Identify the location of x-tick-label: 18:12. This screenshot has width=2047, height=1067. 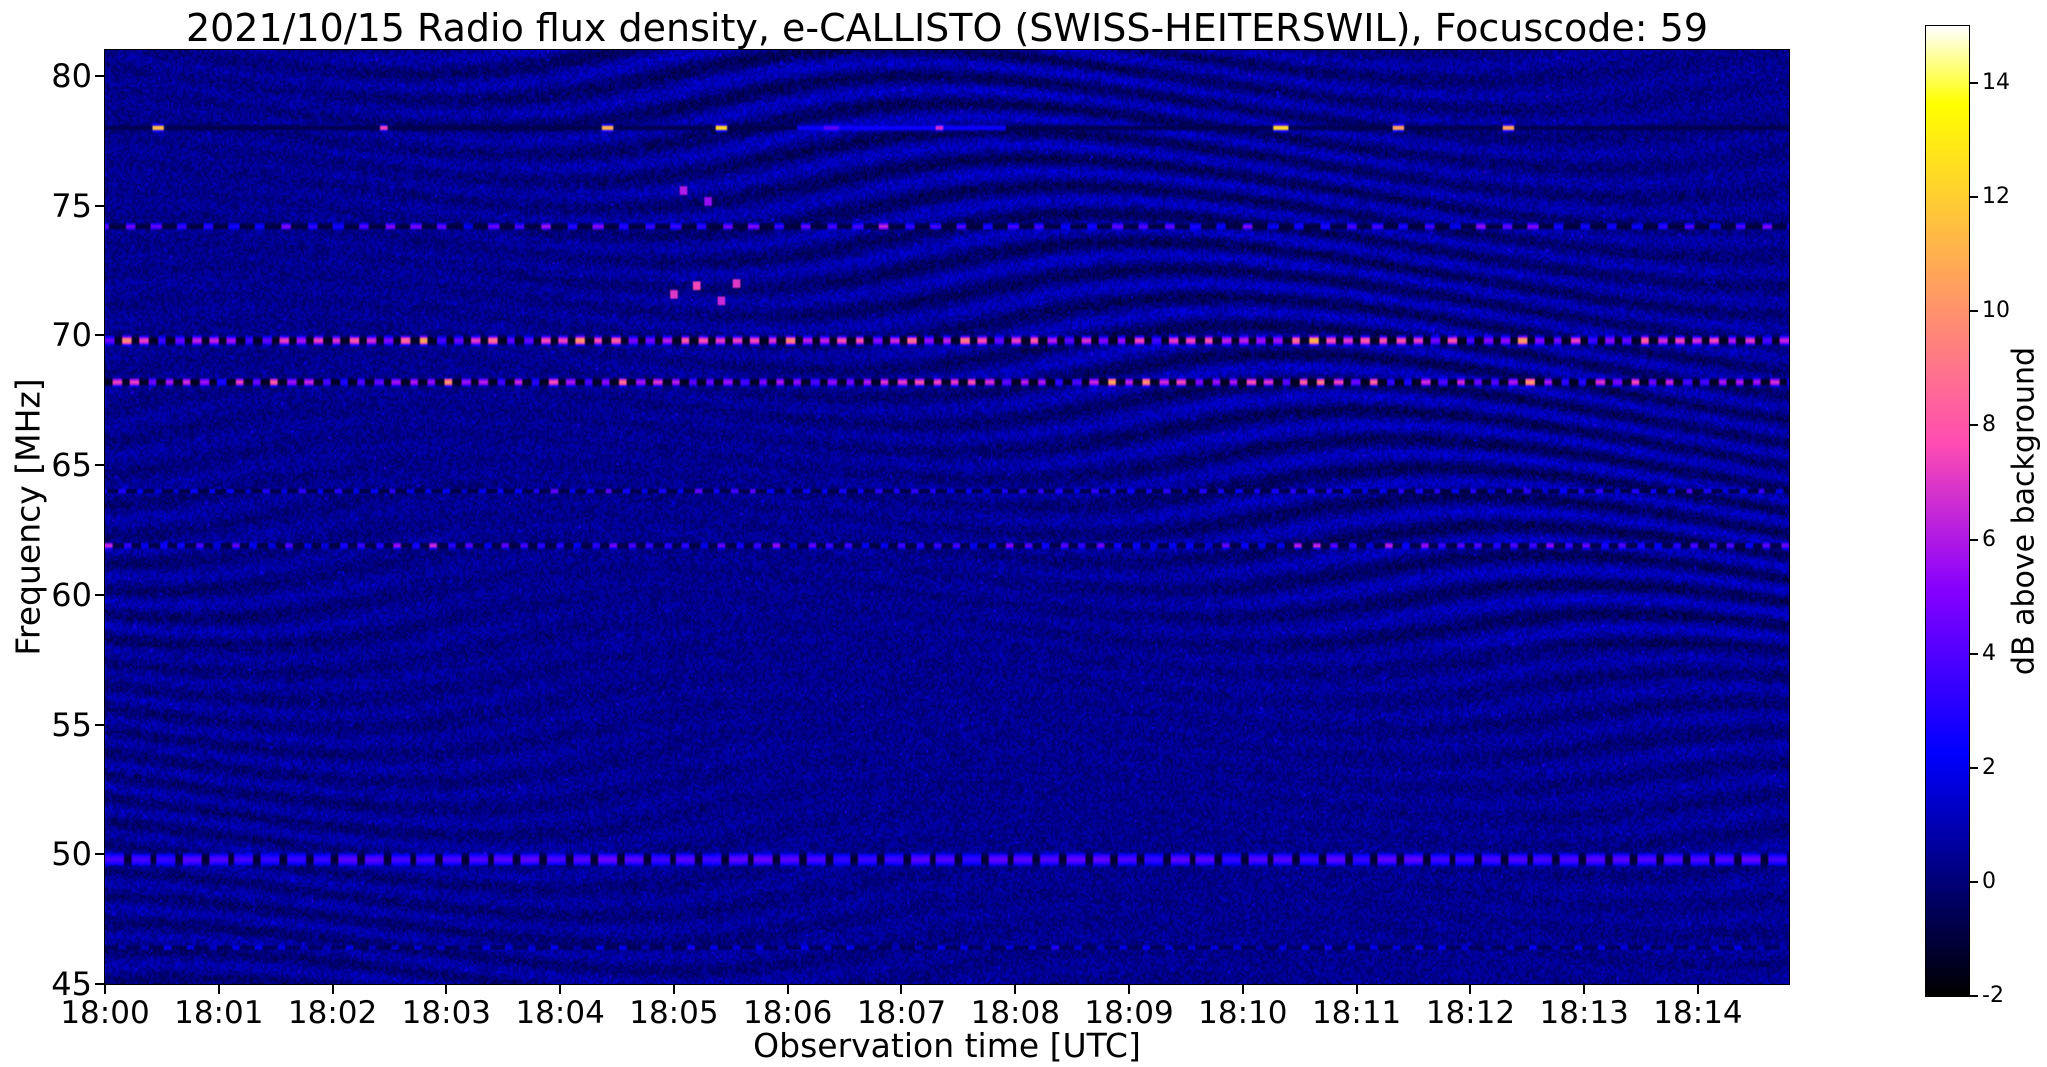
(1470, 1013).